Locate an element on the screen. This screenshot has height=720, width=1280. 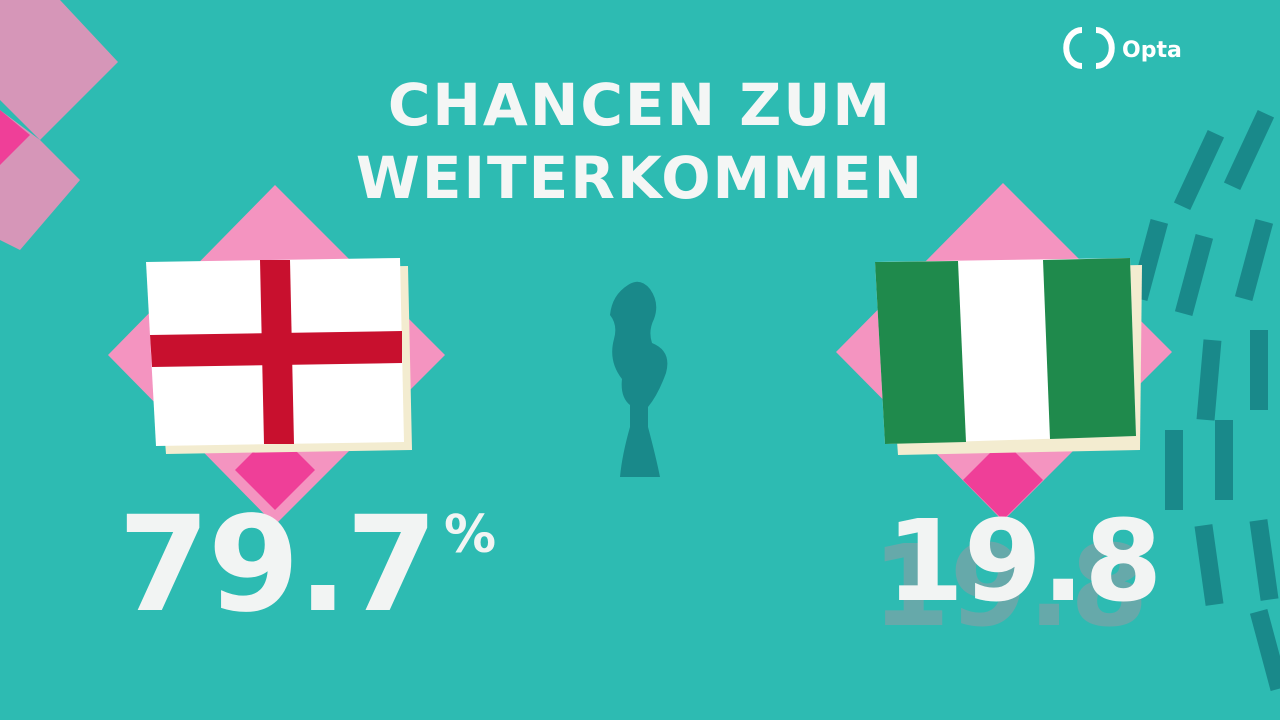
value-unit: % is located at coordinates (470, 535).